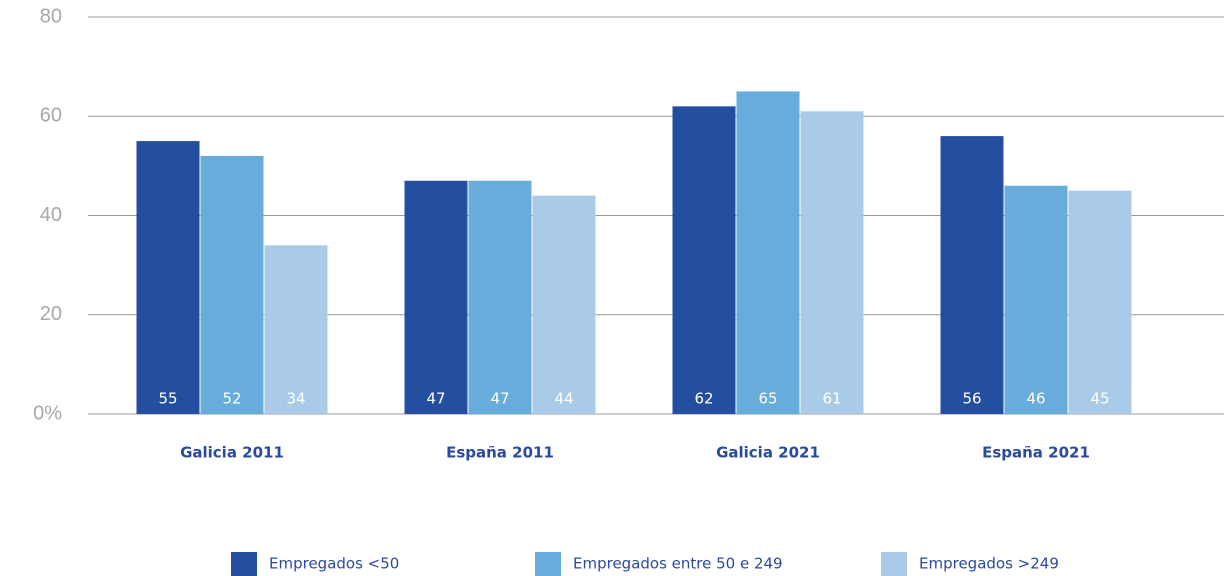  I want to click on legend-label: Empregados <50, so click(334, 564).